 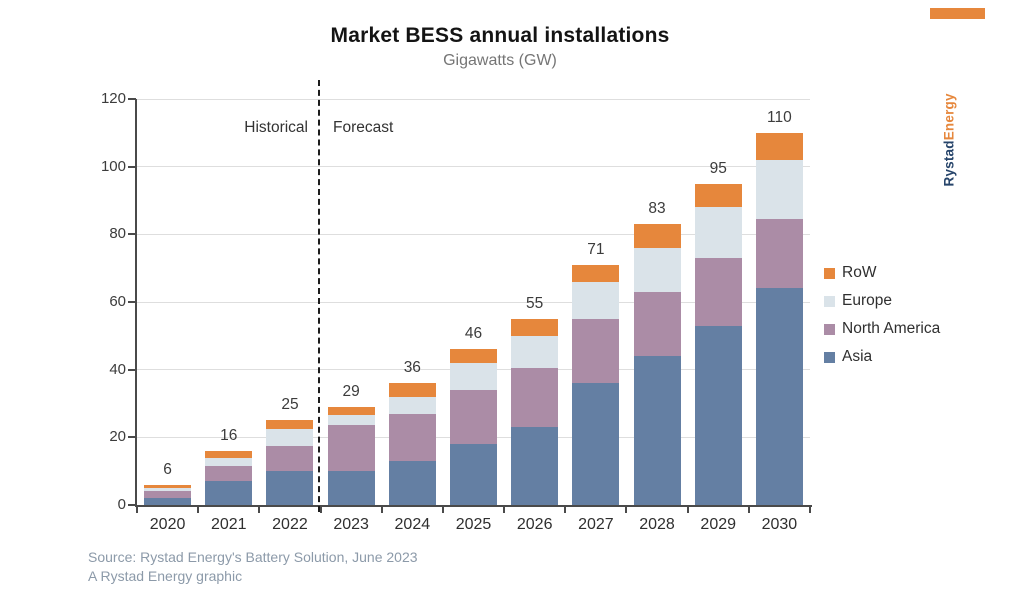 What do you see at coordinates (779, 117) in the screenshot?
I see `bar-total-2030: 110` at bounding box center [779, 117].